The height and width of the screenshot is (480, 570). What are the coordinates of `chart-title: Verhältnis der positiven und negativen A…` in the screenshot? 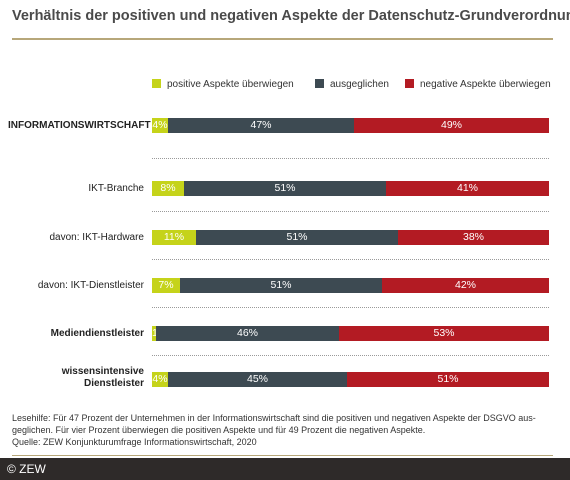 It's located at (291, 16).